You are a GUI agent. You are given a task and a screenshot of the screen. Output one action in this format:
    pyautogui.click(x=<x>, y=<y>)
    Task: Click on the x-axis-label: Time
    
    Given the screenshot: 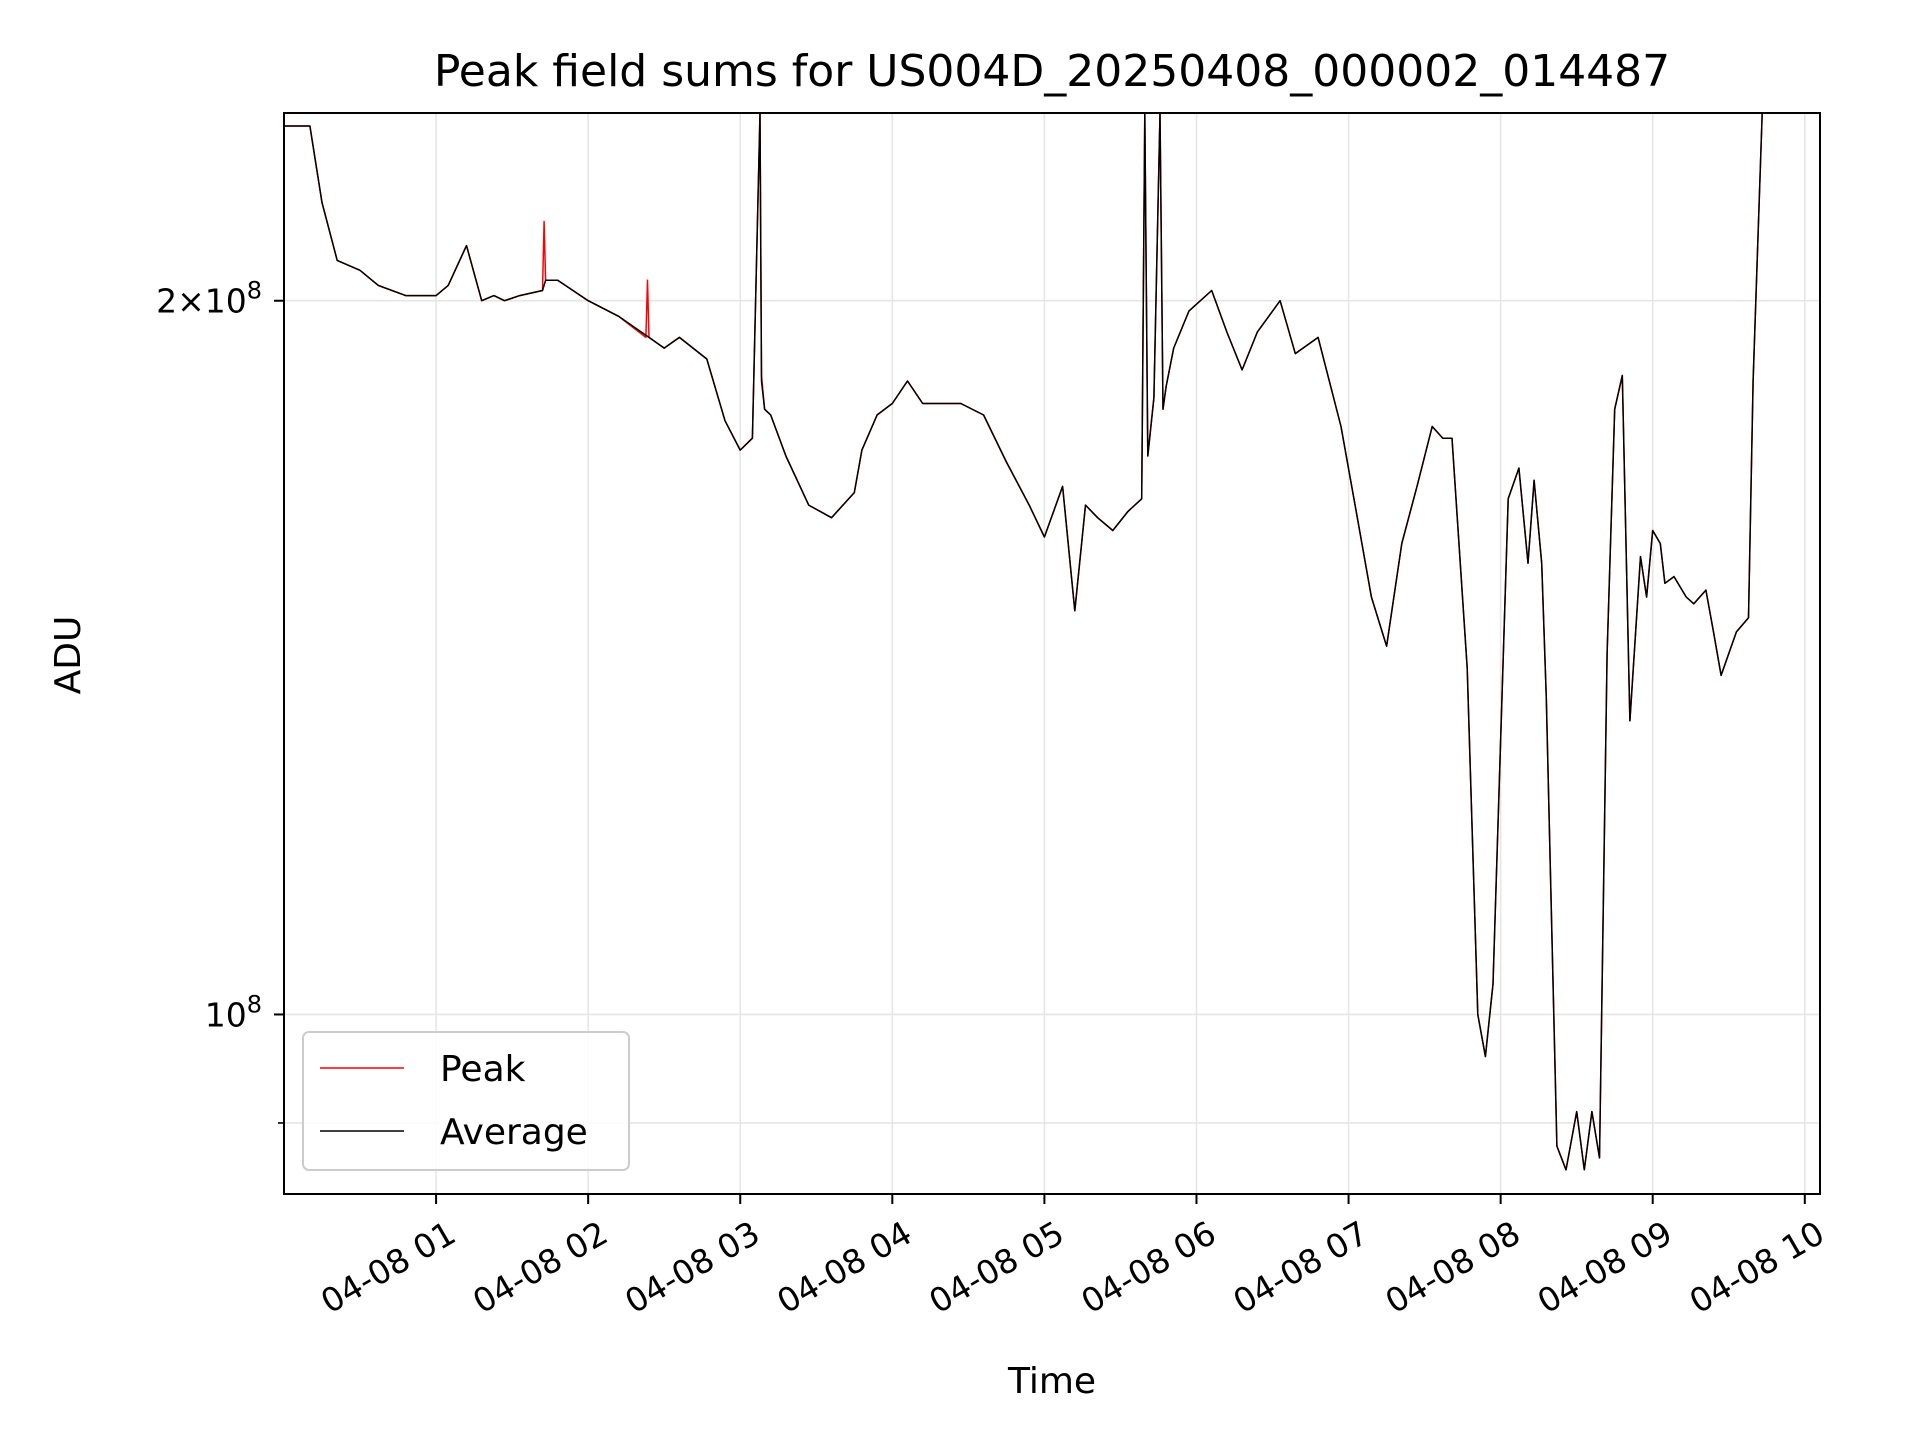 What is the action you would take?
    pyautogui.click(x=1051, y=1381)
    